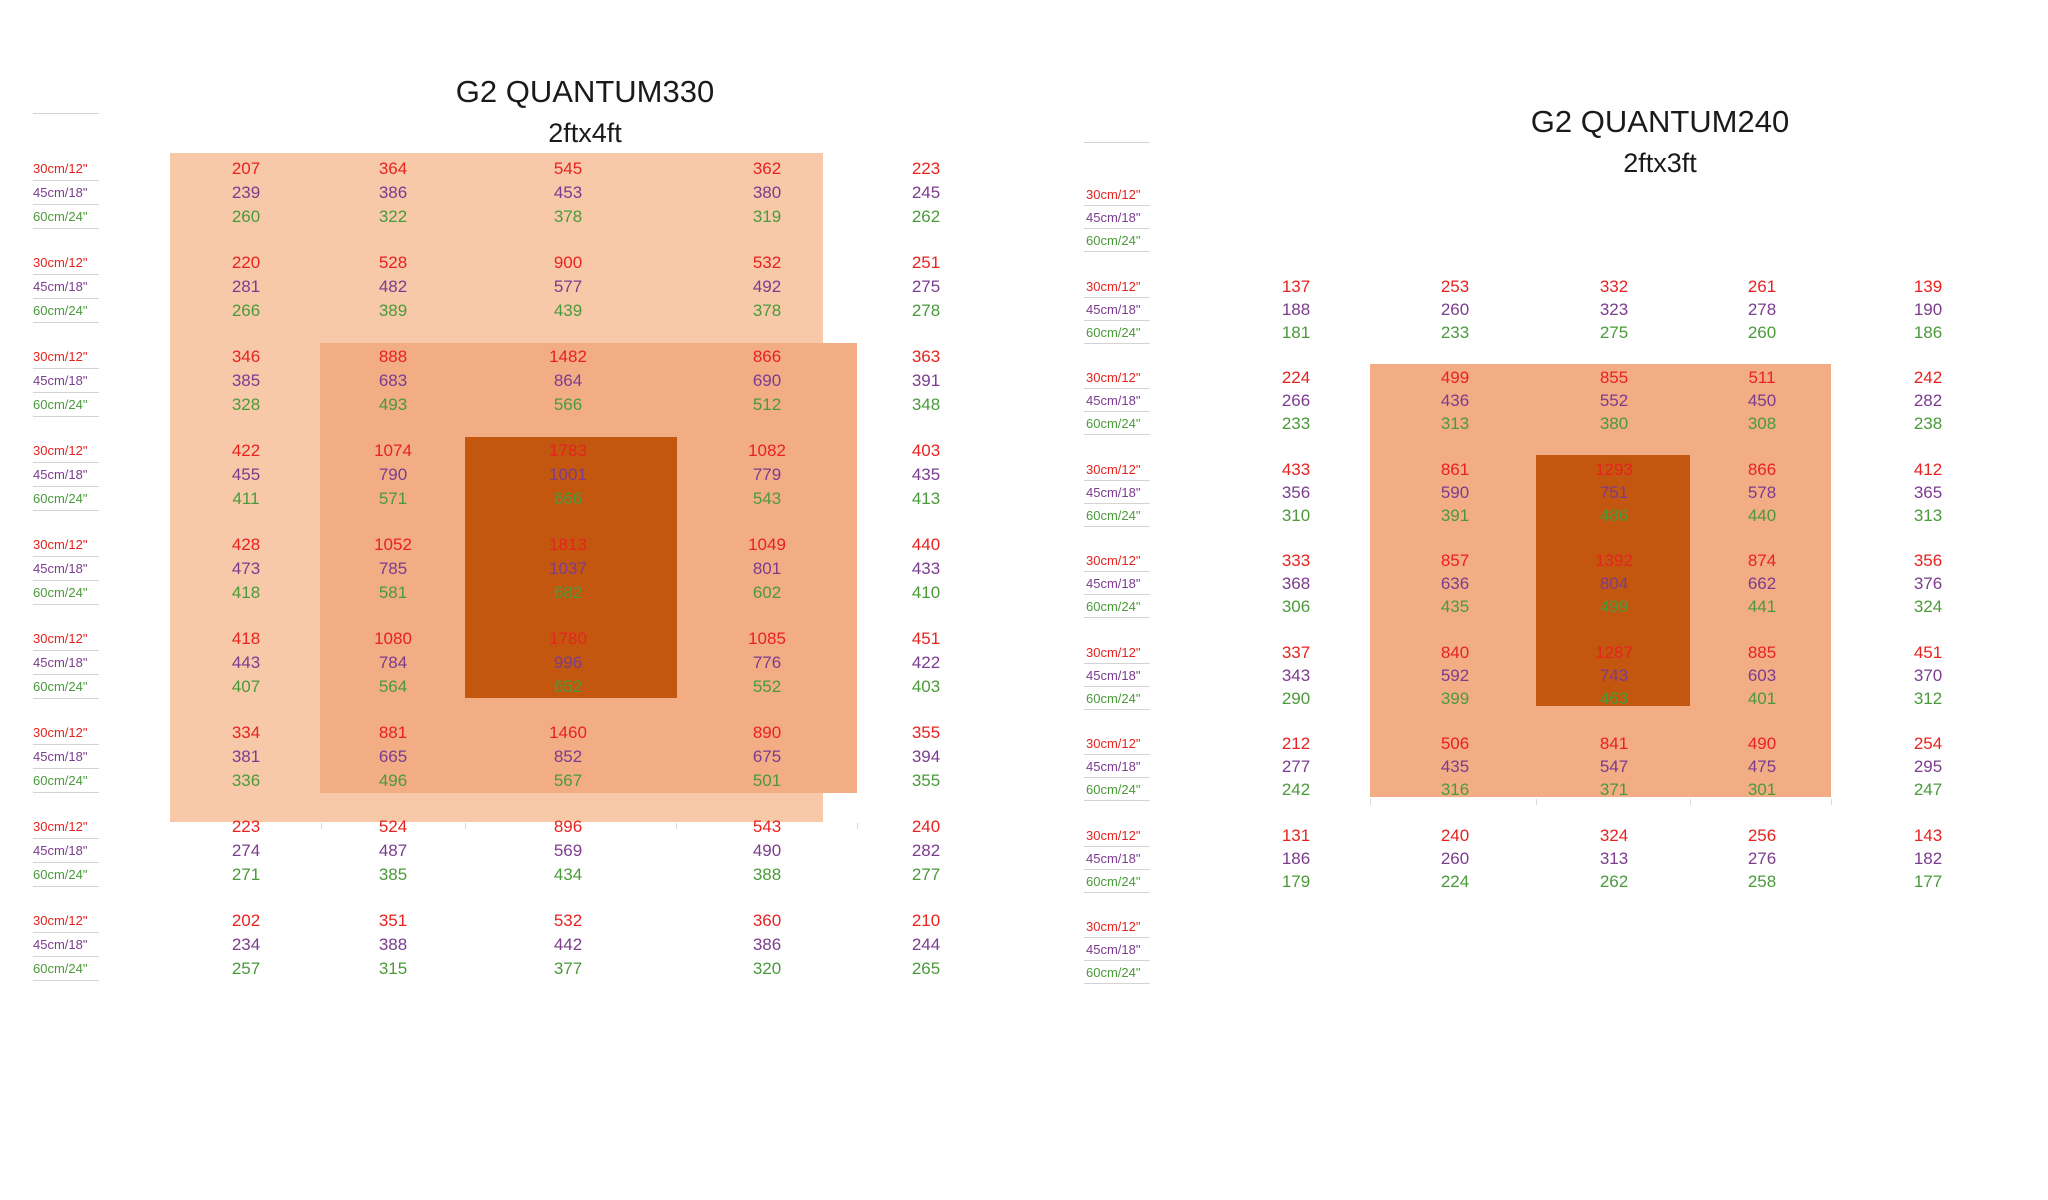  What do you see at coordinates (393, 450) in the screenshot?
I see `ppfd-value: 1074` at bounding box center [393, 450].